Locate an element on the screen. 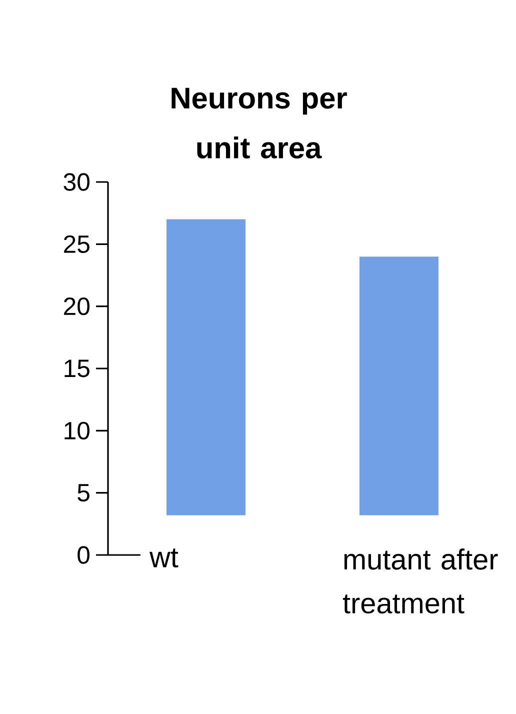  y-tick-label: 20 is located at coordinates (77, 307).